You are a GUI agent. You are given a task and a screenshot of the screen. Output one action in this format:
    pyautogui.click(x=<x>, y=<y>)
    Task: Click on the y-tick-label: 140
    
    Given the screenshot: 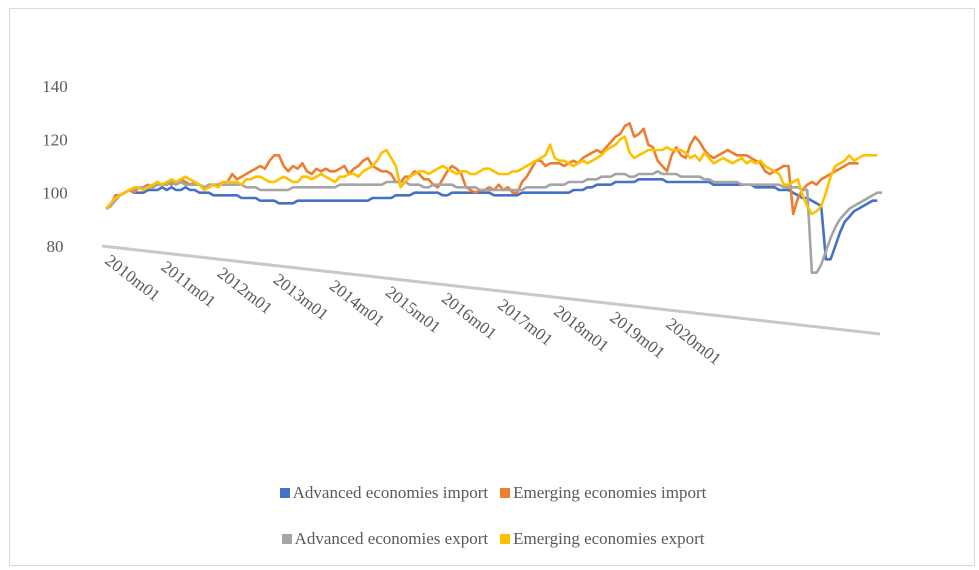 What is the action you would take?
    pyautogui.click(x=55, y=86)
    